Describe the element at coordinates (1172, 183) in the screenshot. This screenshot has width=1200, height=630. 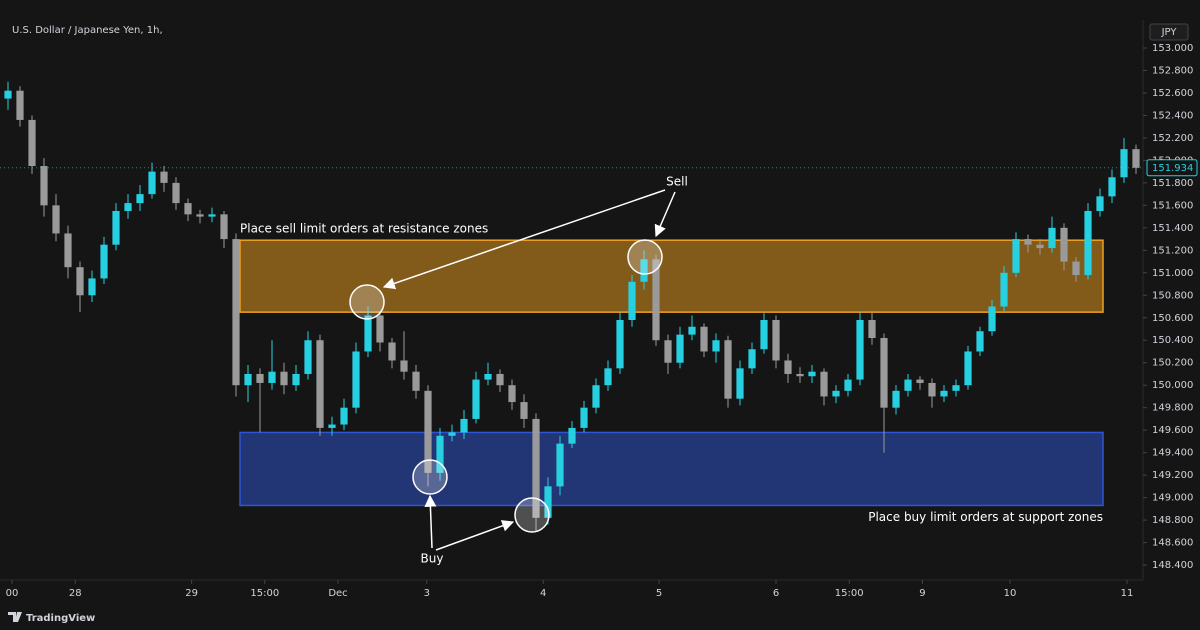
I see `y-tick-label: 151.800` at that location.